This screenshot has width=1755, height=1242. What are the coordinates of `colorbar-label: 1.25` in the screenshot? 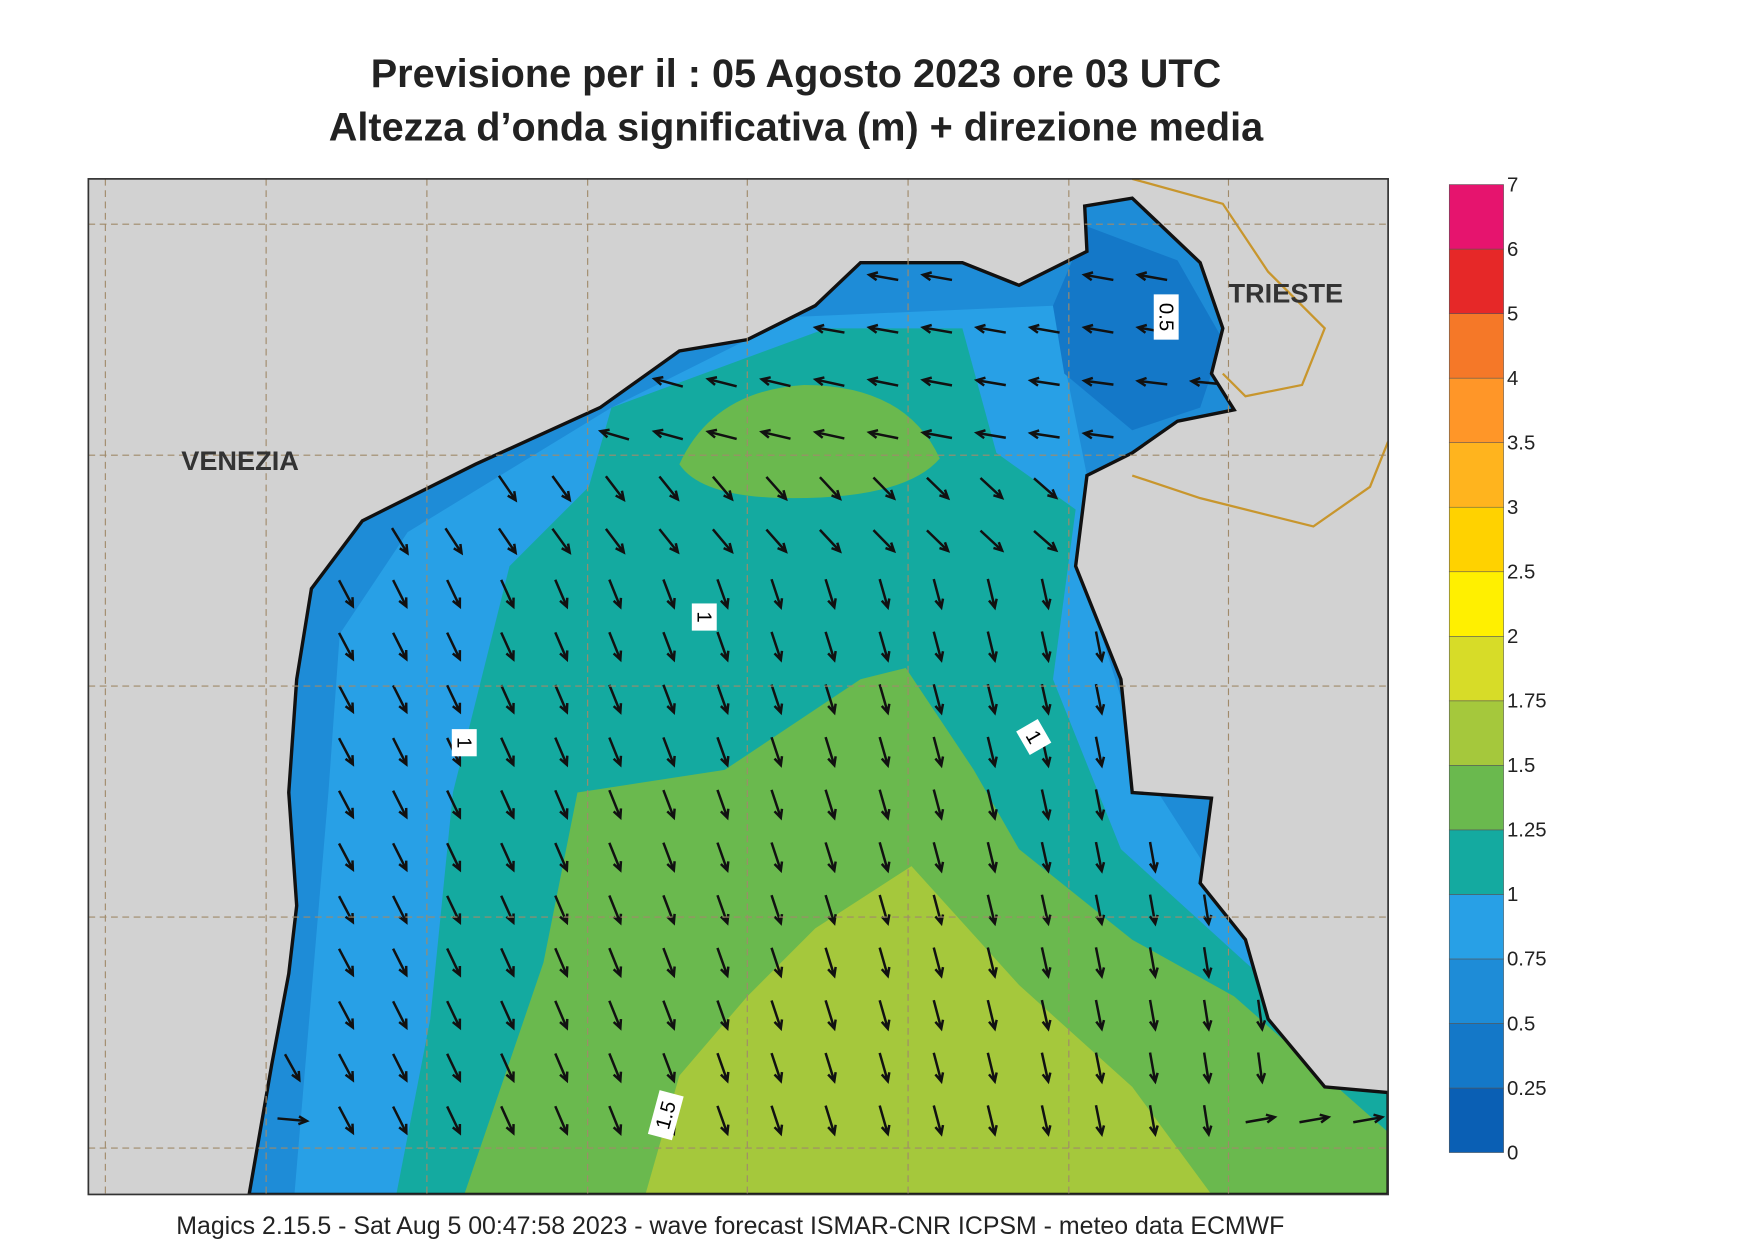 It's located at (1527, 831).